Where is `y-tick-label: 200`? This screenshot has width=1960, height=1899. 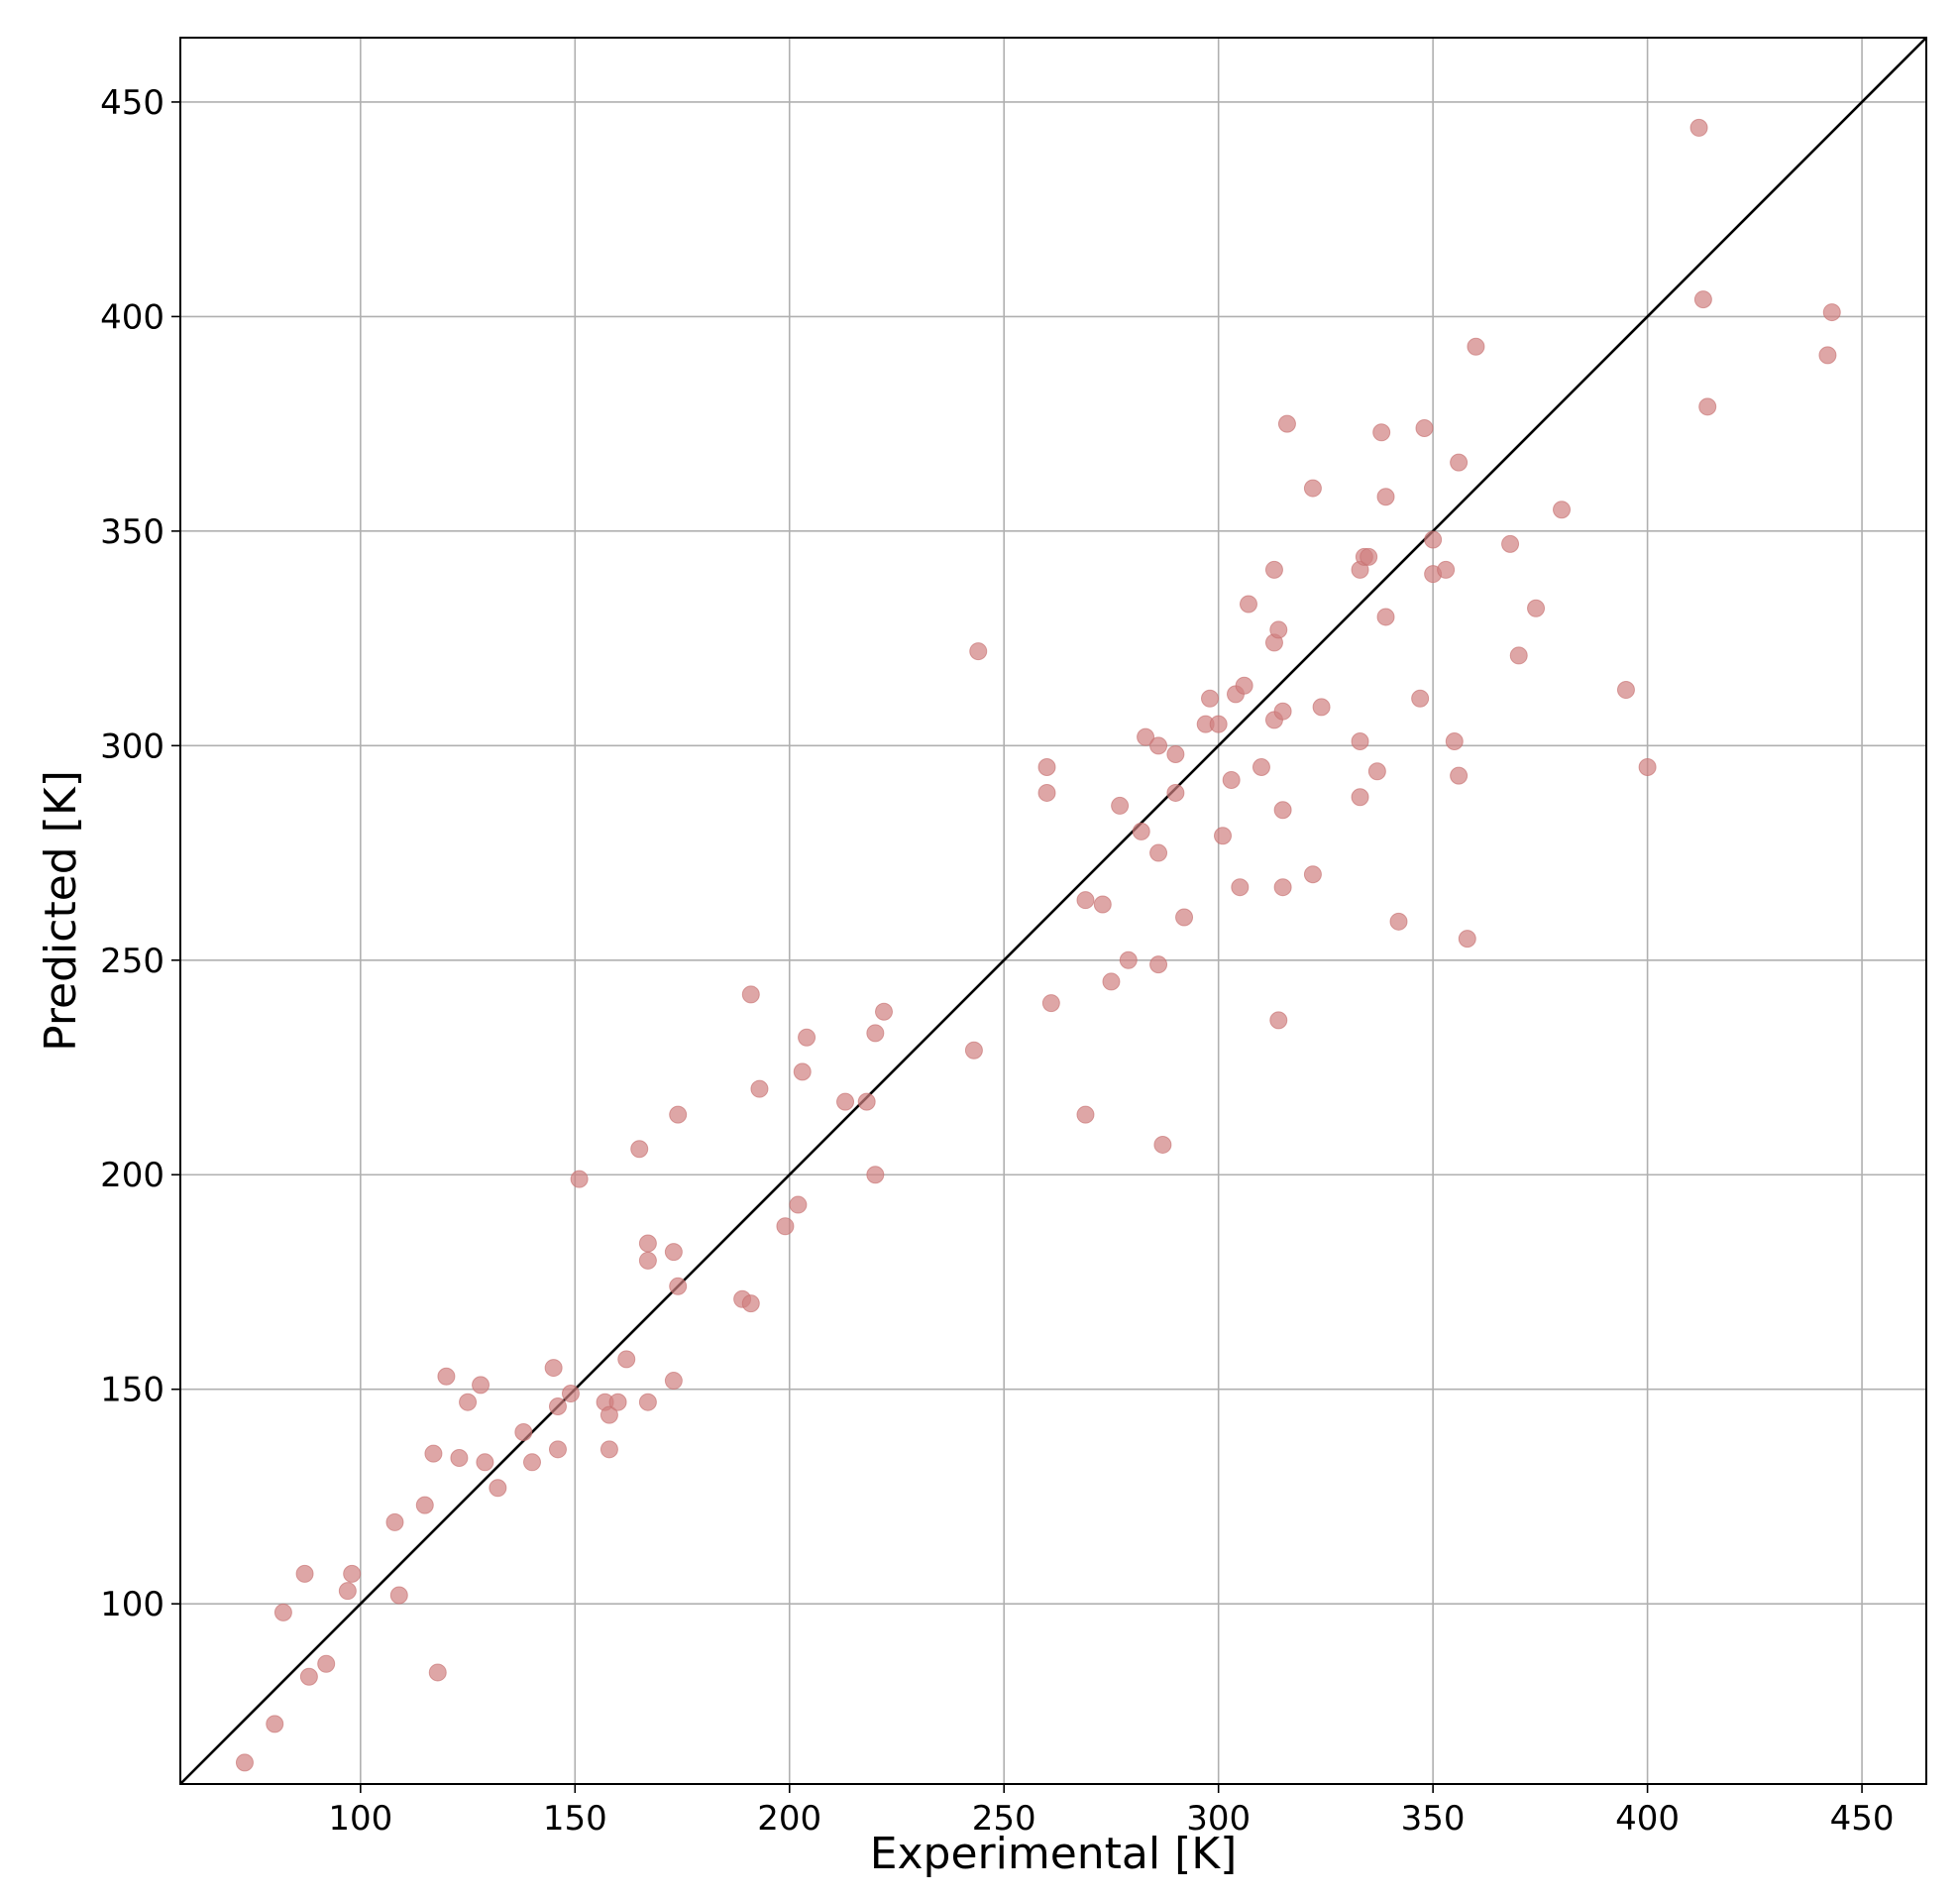
y-tick-label: 200 is located at coordinates (132, 1175).